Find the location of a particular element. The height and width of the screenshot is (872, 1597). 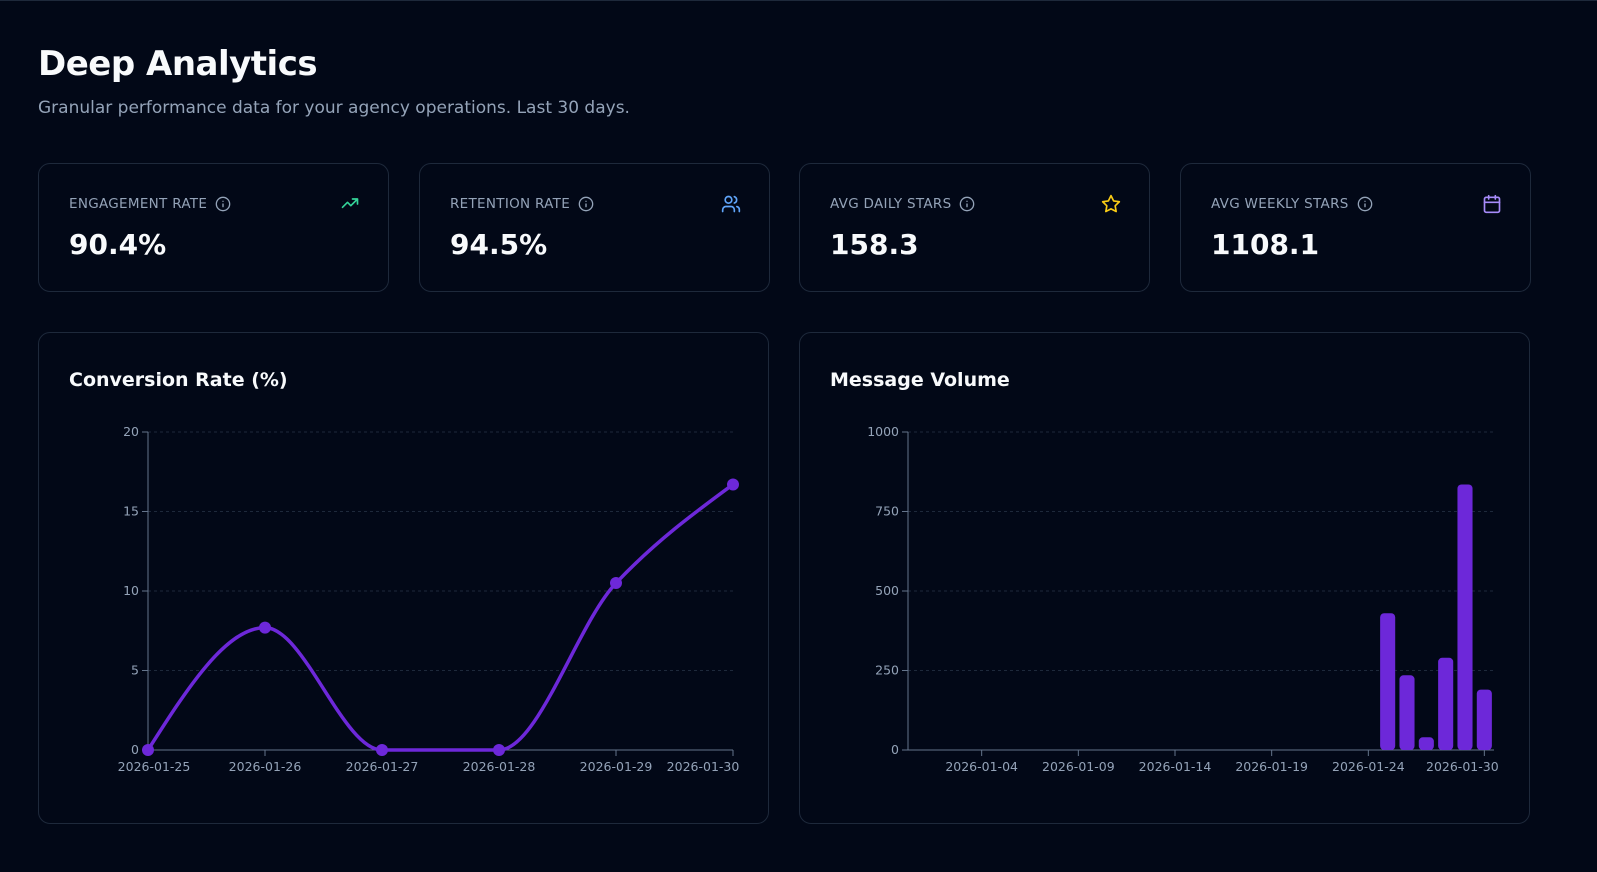

kpi-value: 94.5% is located at coordinates (499, 244).